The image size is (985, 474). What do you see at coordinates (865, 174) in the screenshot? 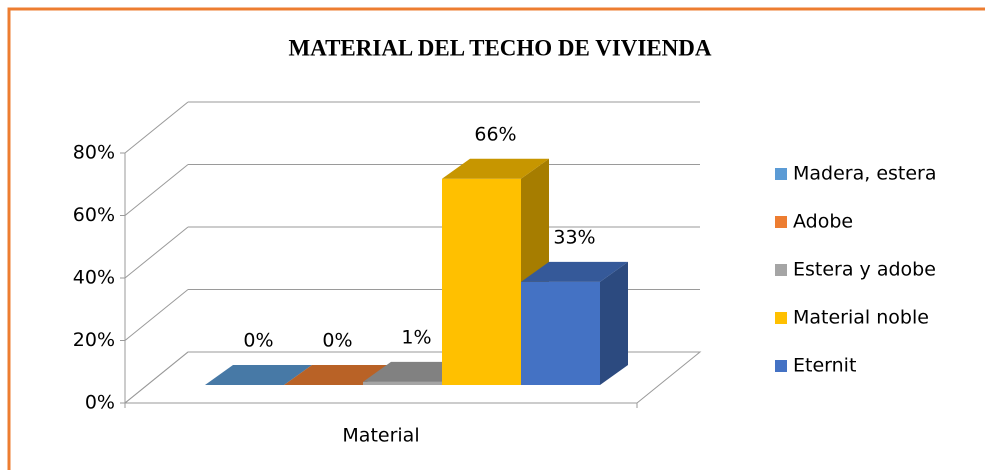
I see `legend-label: Madera, estera` at bounding box center [865, 174].